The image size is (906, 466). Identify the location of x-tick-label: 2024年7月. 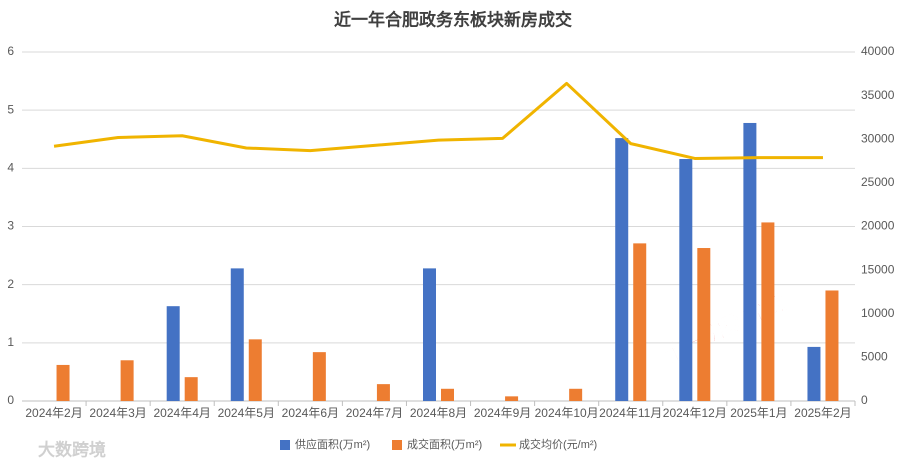
(374, 413).